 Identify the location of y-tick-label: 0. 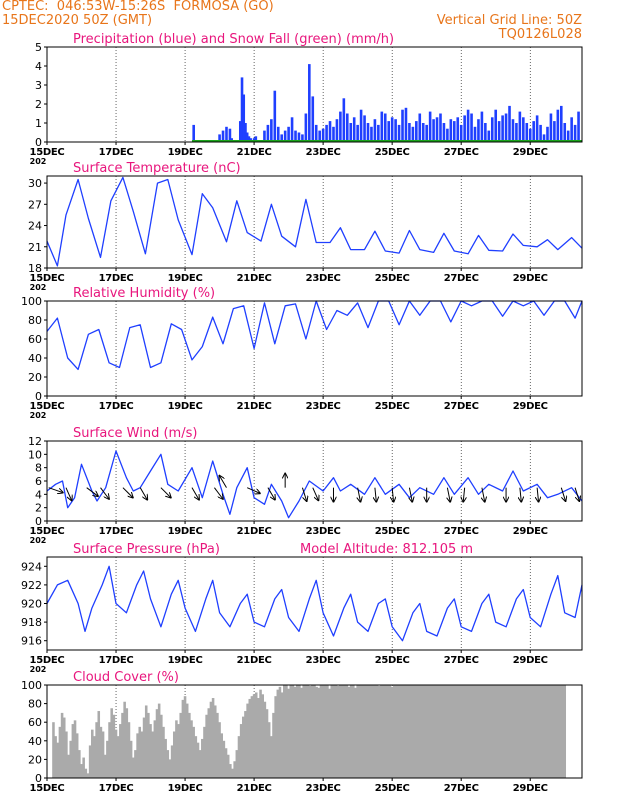
(38, 521).